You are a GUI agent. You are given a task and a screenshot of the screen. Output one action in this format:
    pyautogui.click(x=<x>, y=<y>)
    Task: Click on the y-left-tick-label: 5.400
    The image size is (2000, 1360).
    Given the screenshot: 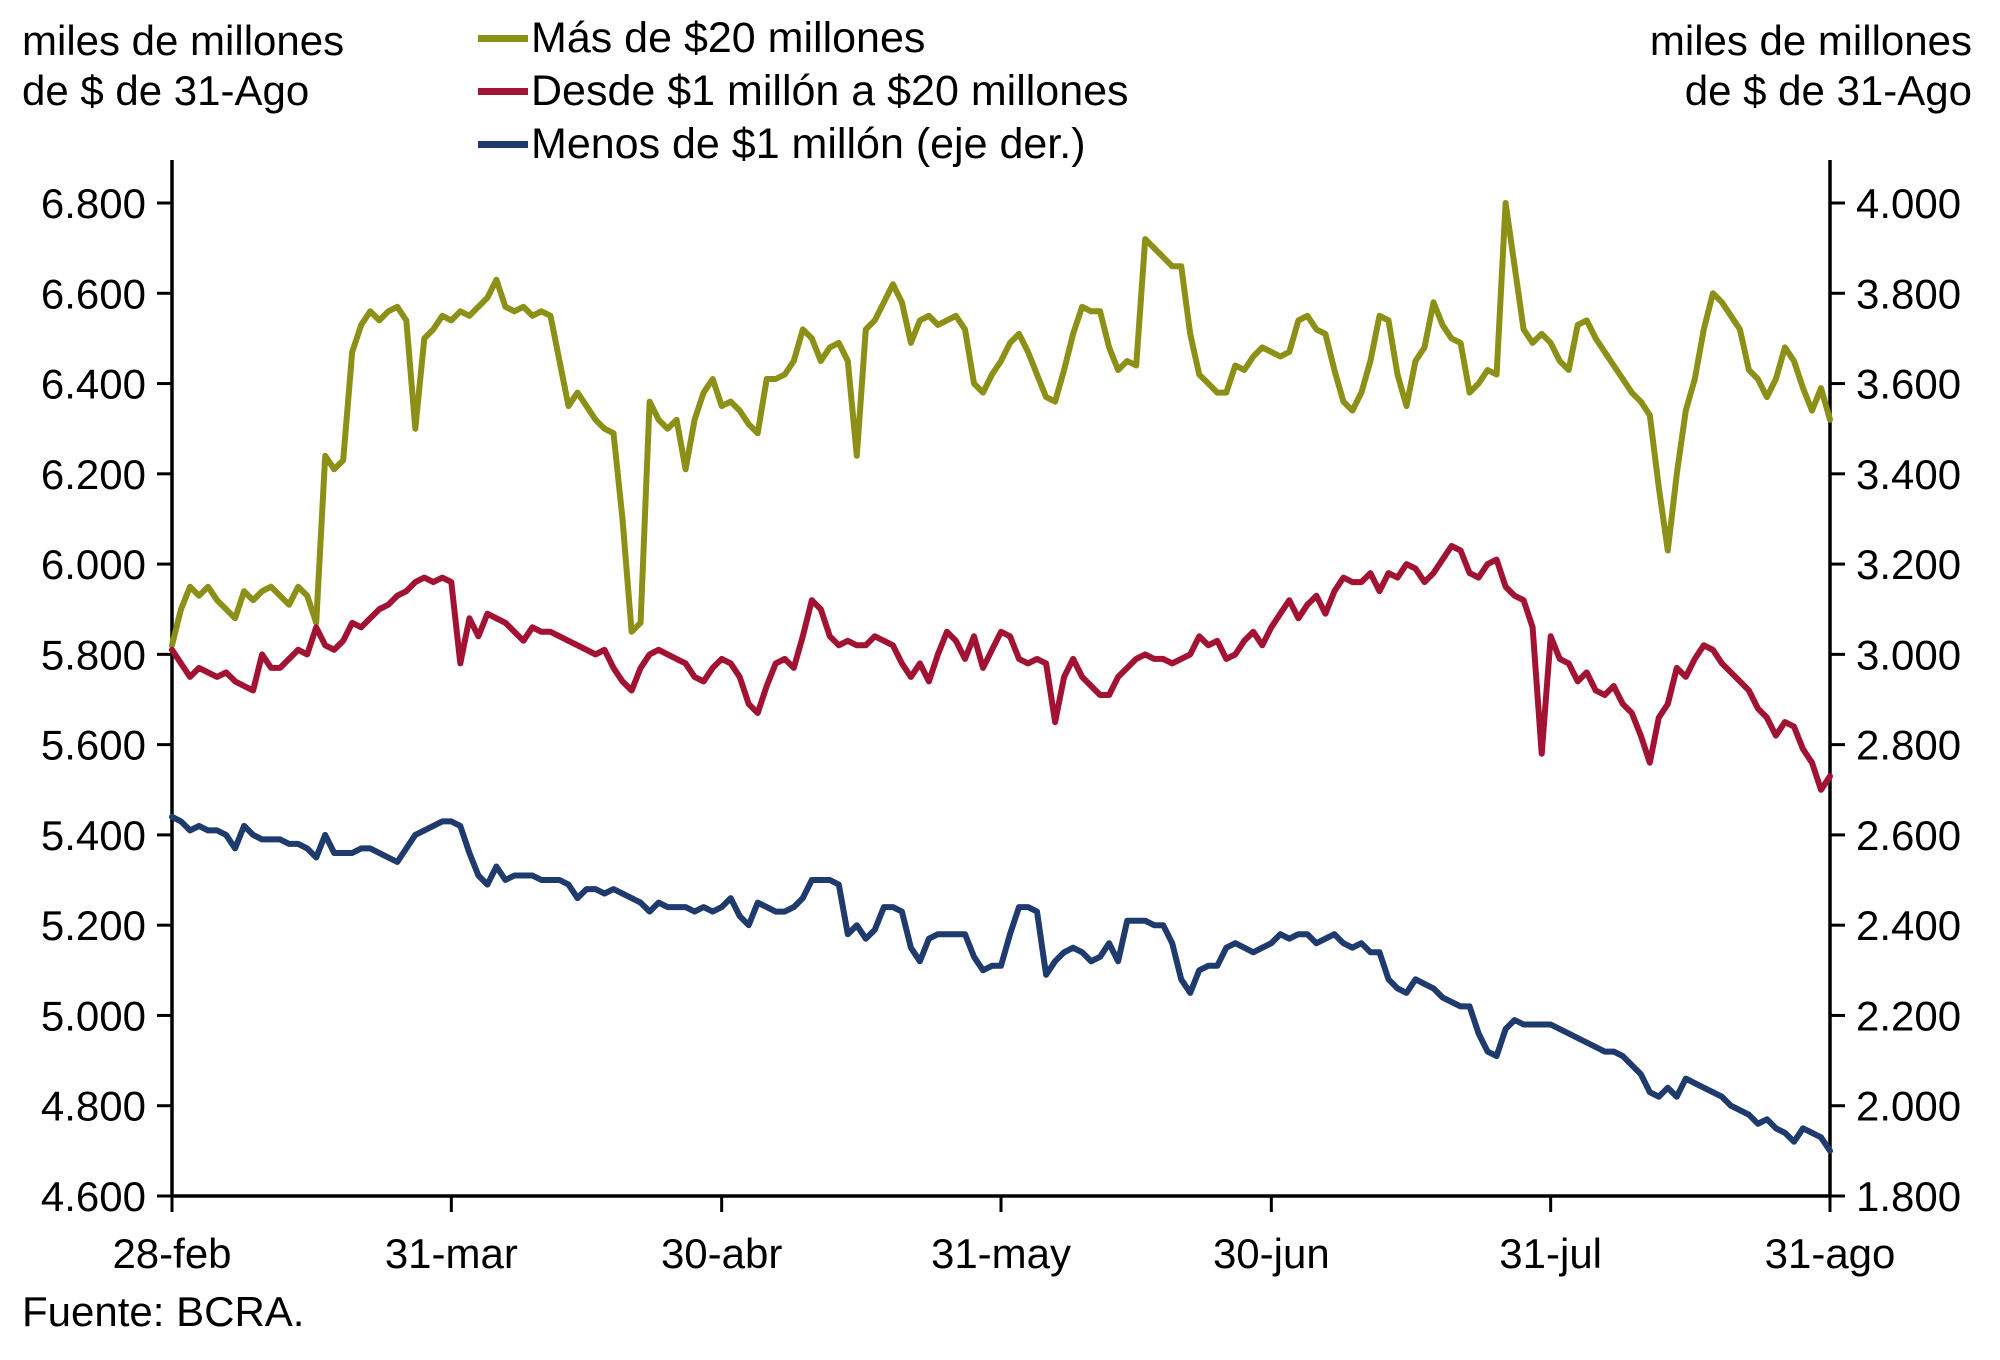 What is the action you would take?
    pyautogui.click(x=93, y=835)
    